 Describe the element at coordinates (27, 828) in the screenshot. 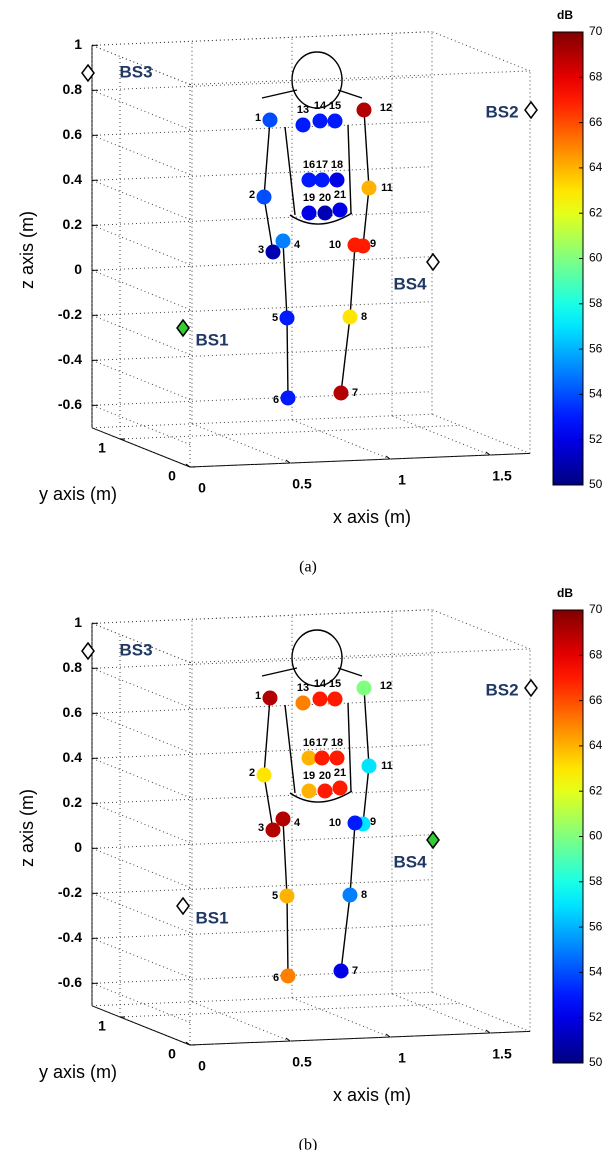

I see `z-axis-label: z axis (m)` at that location.